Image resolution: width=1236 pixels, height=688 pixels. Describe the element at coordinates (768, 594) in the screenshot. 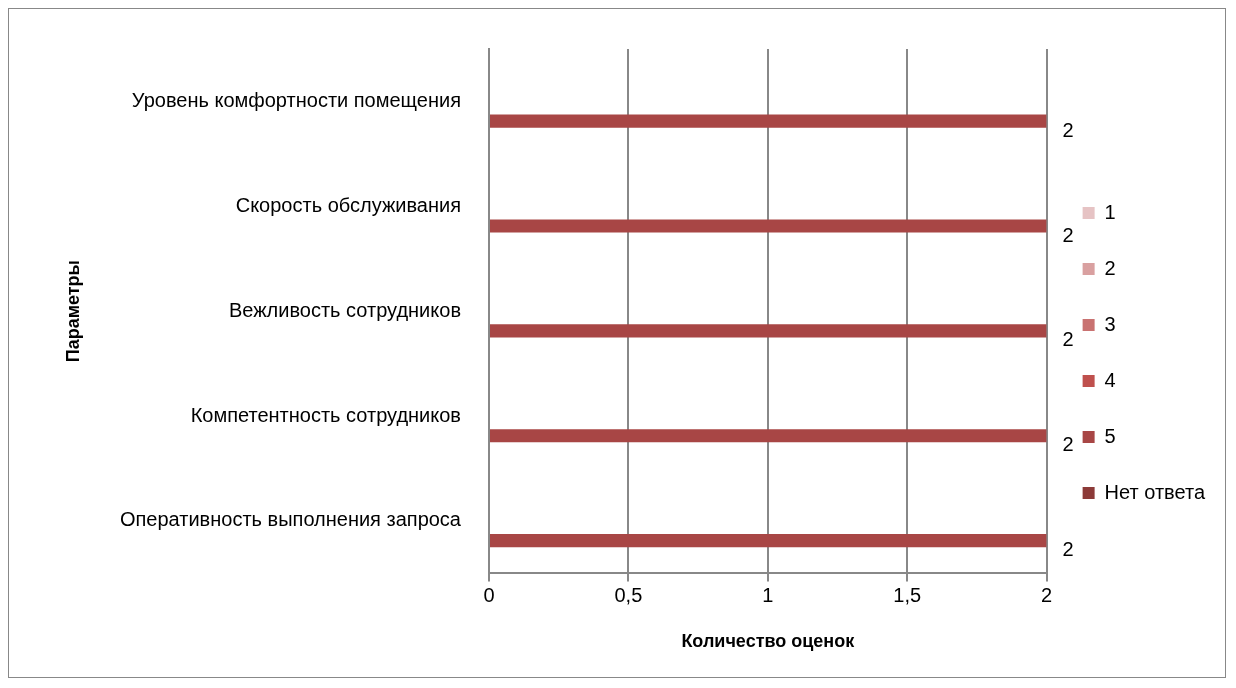

I see `x-tick-label: 1` at that location.